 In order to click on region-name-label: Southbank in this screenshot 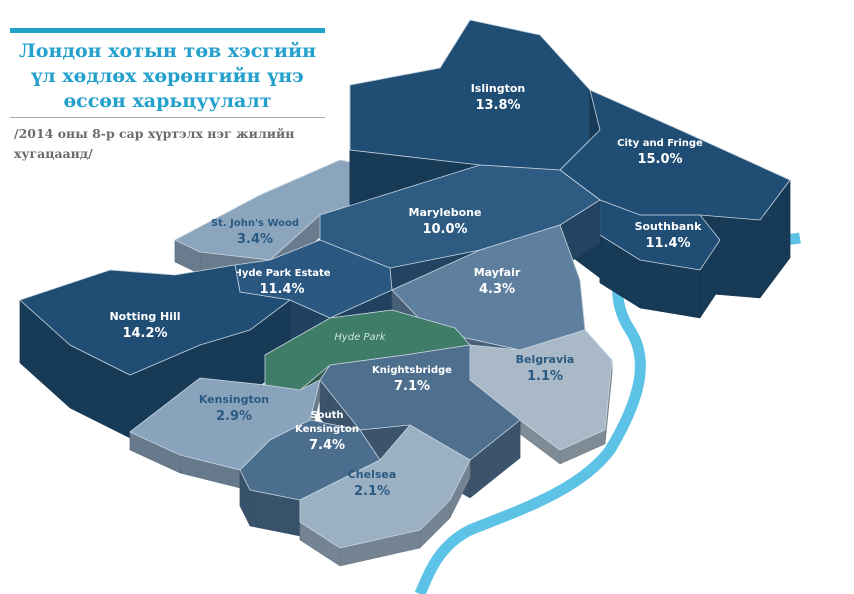, I will do `click(669, 226)`.